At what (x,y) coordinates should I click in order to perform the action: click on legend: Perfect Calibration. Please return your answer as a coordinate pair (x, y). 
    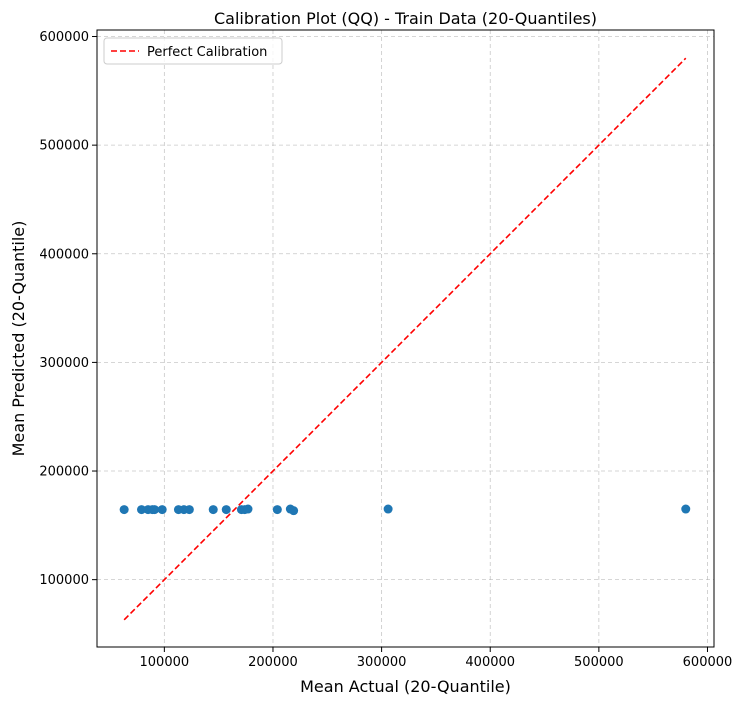
    Looking at the image, I should click on (193, 51).